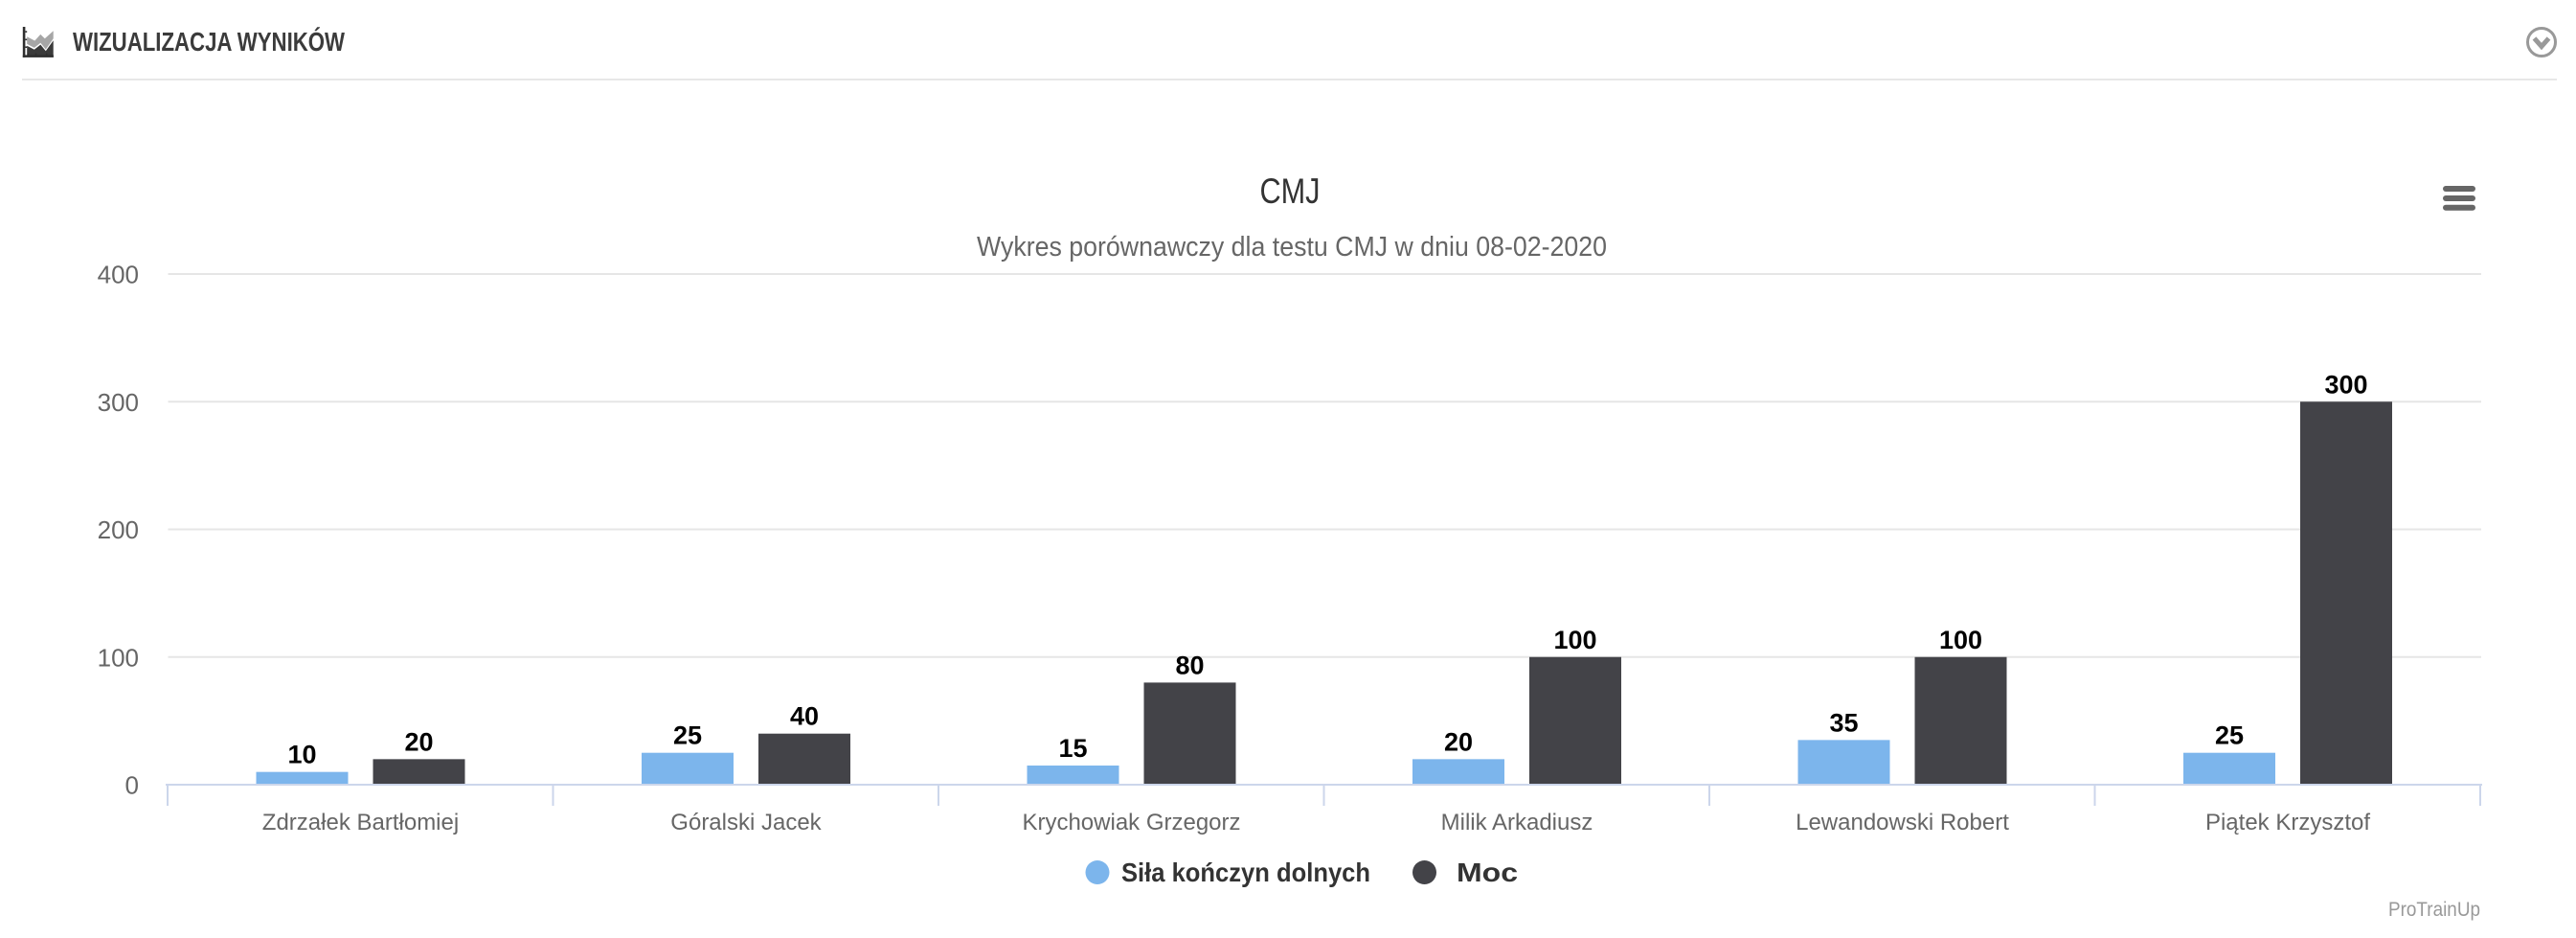 The height and width of the screenshot is (938, 2576). I want to click on svg-text: 10, so click(301, 755).